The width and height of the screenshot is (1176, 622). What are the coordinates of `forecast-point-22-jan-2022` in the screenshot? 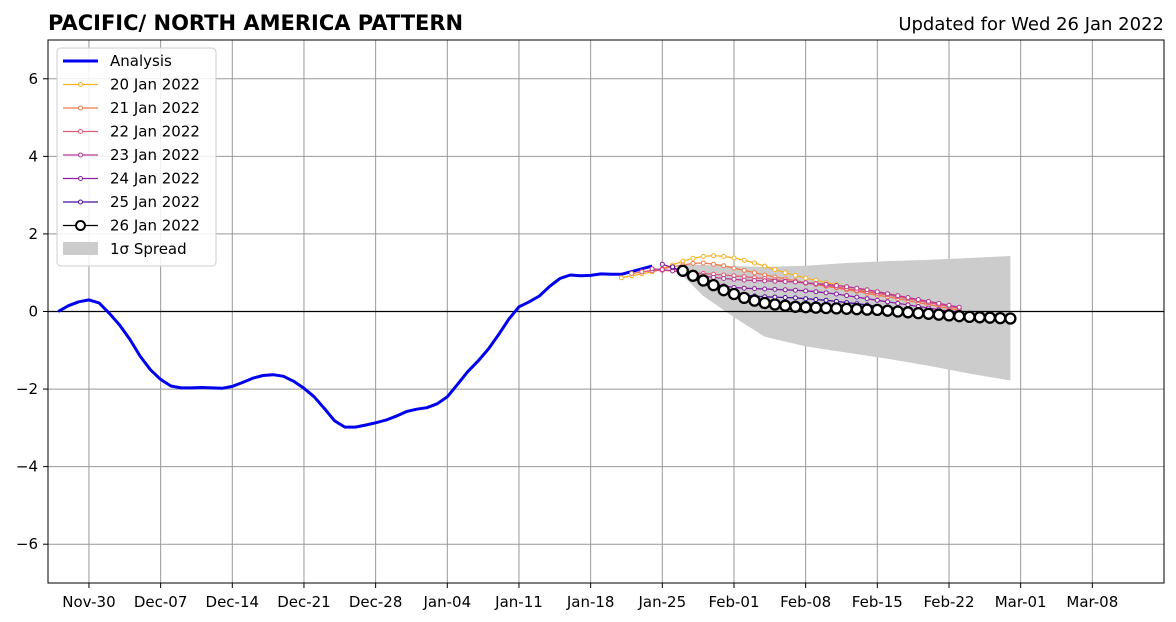 It's located at (642, 272).